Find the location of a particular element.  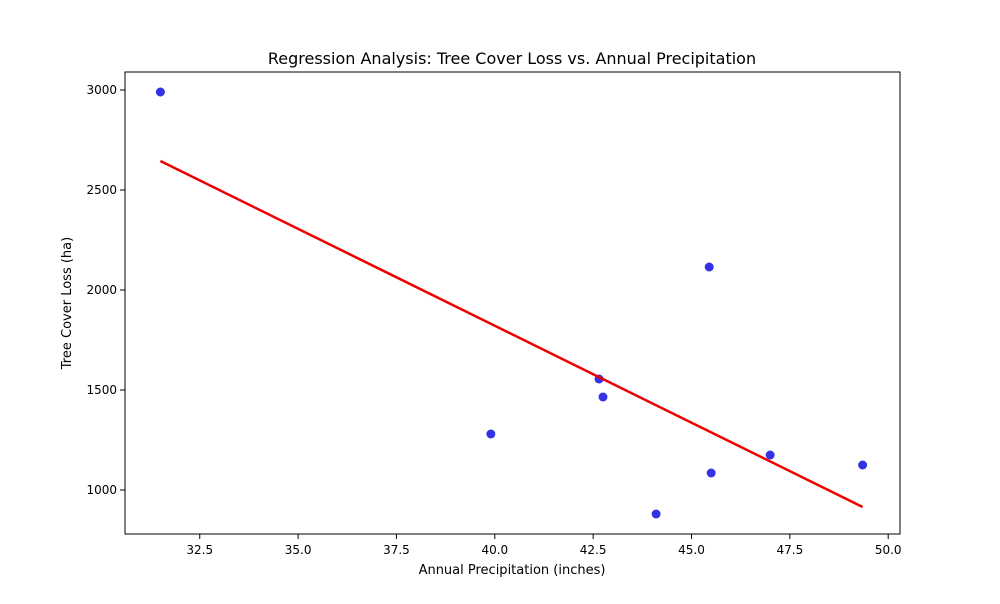

x-axis-label: Annual Precipitation (inches) is located at coordinates (512, 570).